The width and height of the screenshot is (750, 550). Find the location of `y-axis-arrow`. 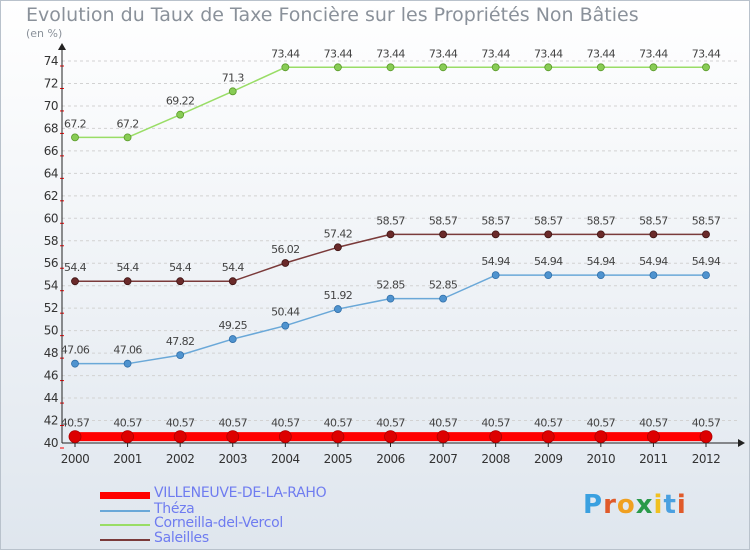

y-axis-arrow is located at coordinates (62, 46).